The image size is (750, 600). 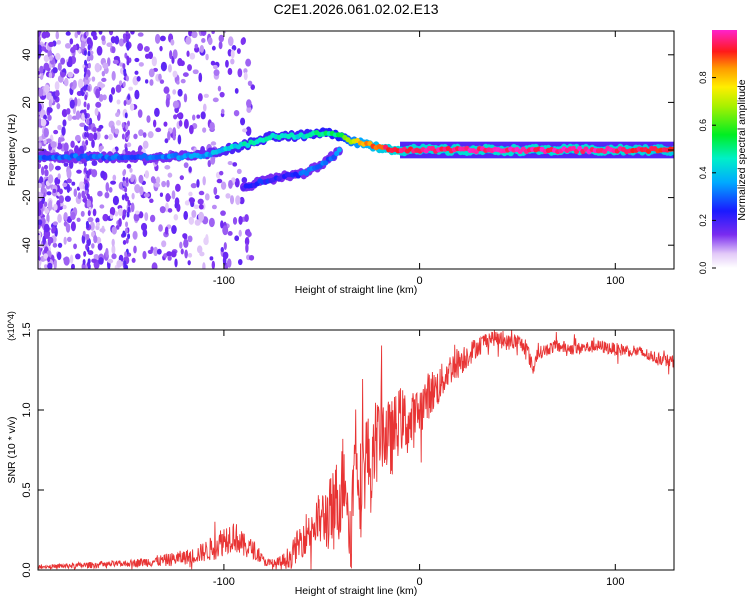 I want to click on spectrogram-x-label: Height of straight line (km), so click(x=356, y=290).